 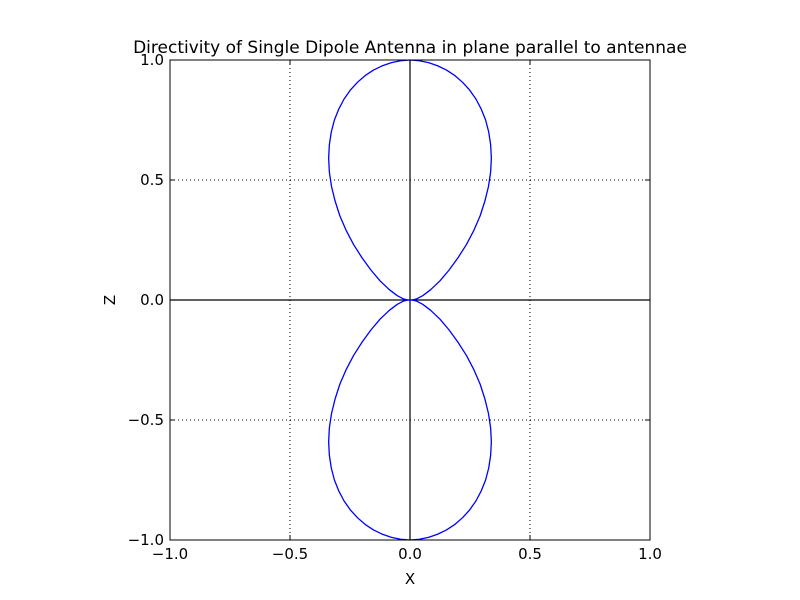 I want to click on x-tick-label: 0.0, so click(x=410, y=554).